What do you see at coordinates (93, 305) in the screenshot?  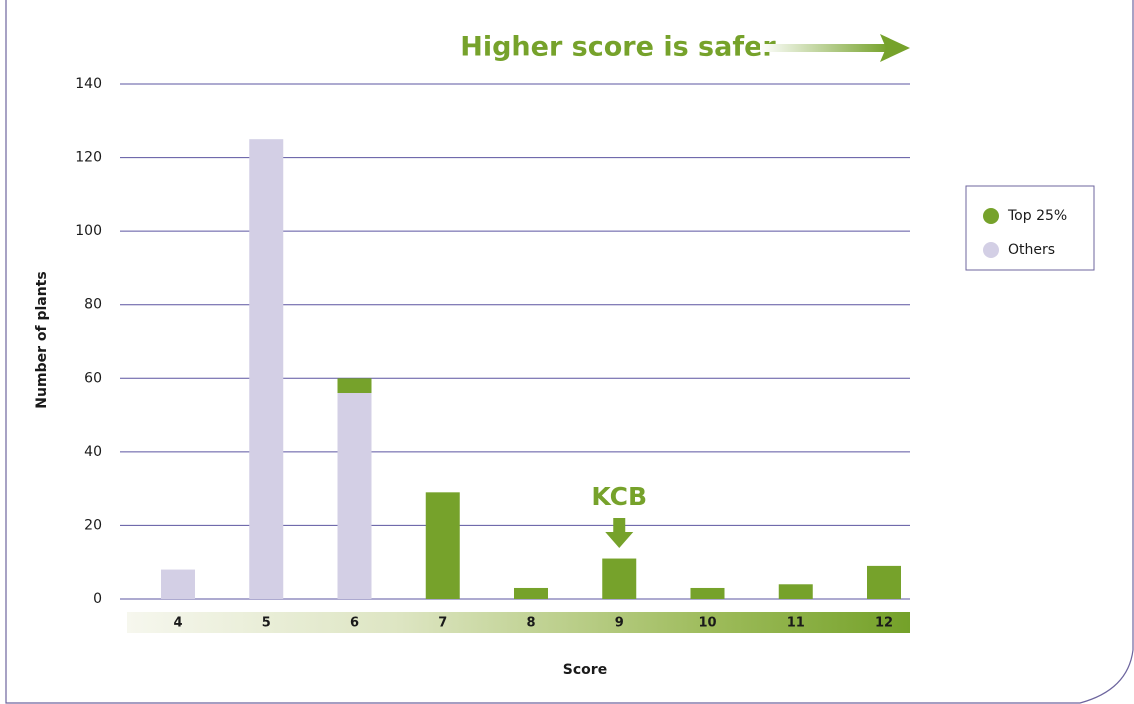 I see `y-tick-label: 80` at bounding box center [93, 305].